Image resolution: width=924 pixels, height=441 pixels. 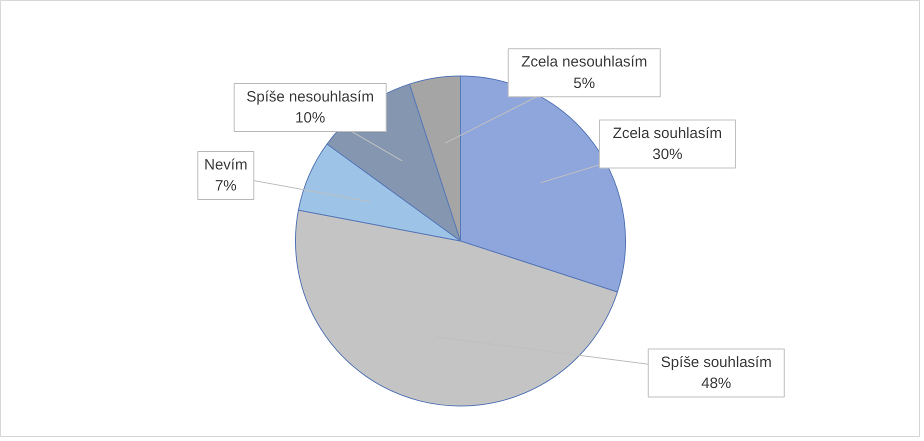 I want to click on data-label: 10%, so click(x=310, y=118).